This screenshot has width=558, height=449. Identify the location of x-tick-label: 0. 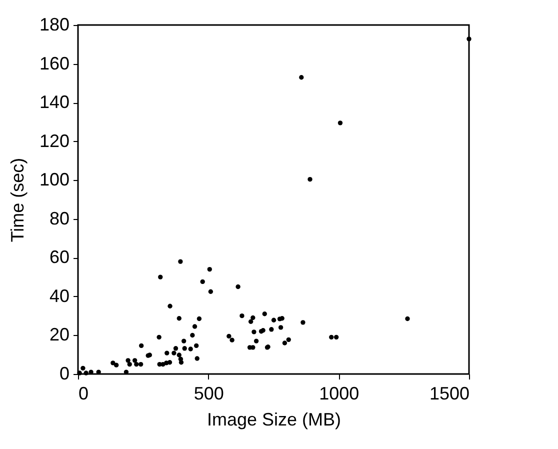
(83, 394).